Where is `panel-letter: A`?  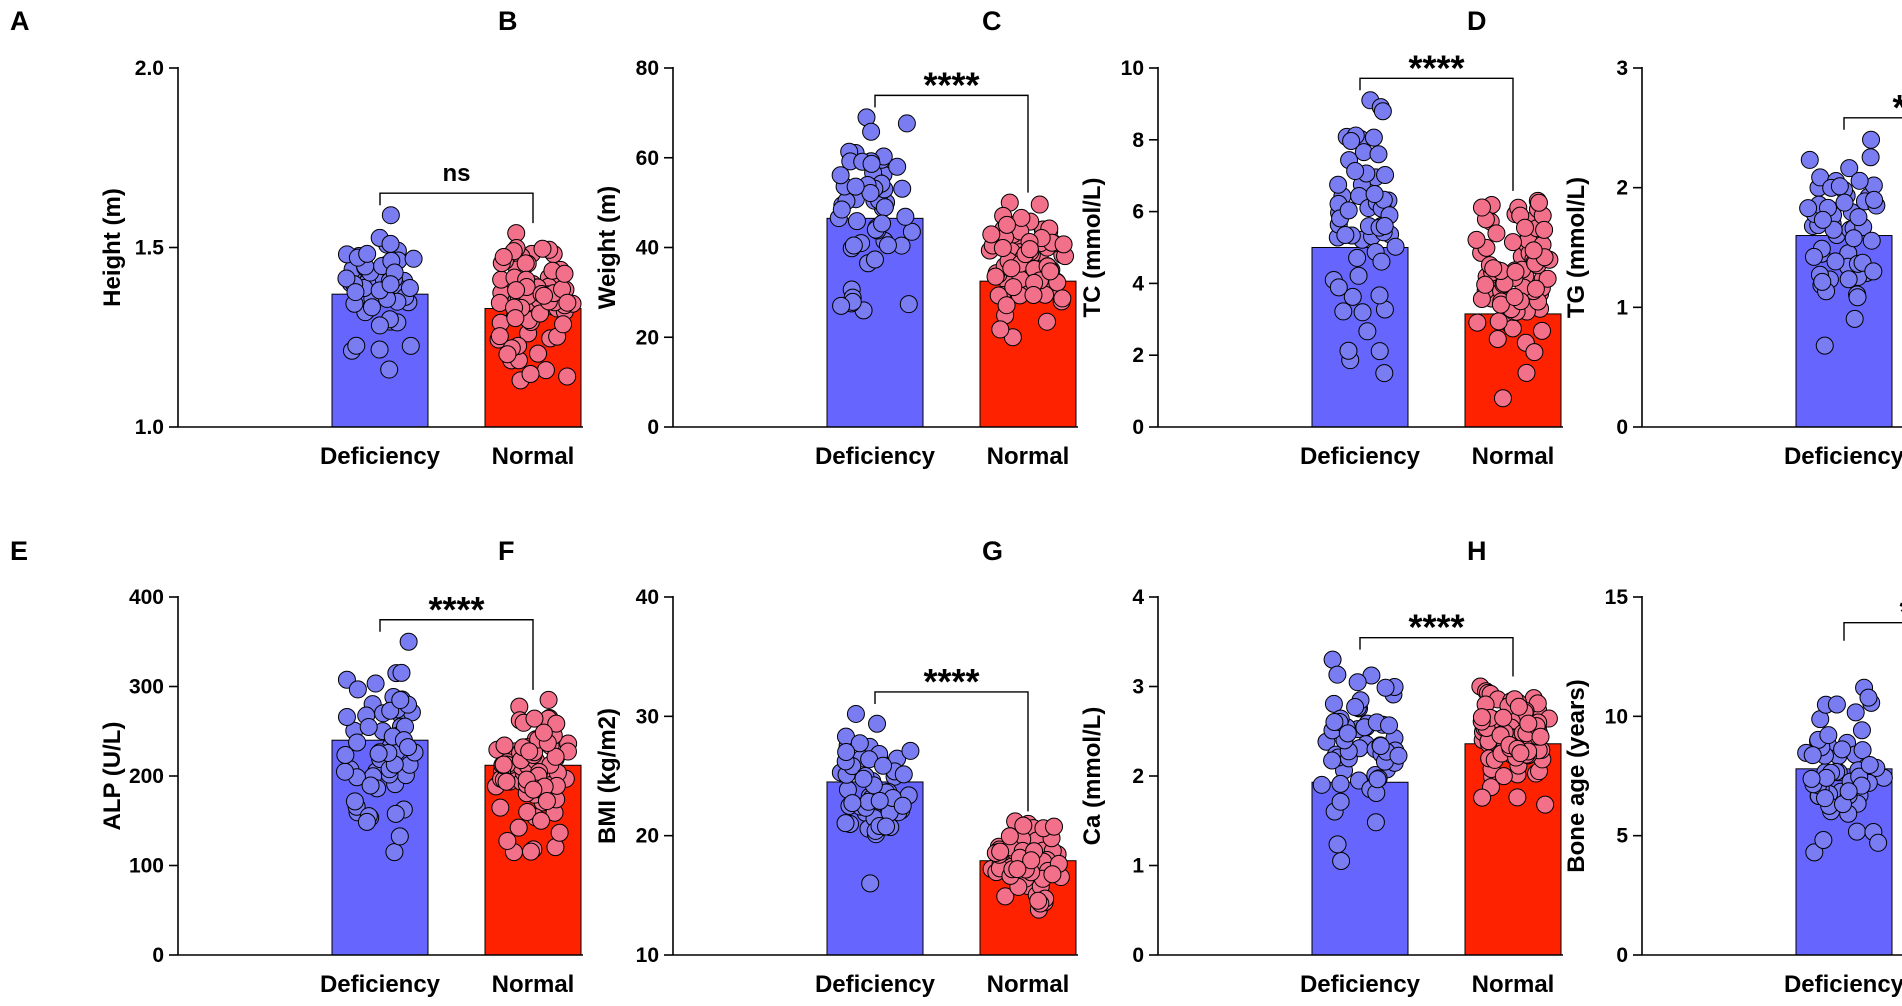 panel-letter: A is located at coordinates (20, 21).